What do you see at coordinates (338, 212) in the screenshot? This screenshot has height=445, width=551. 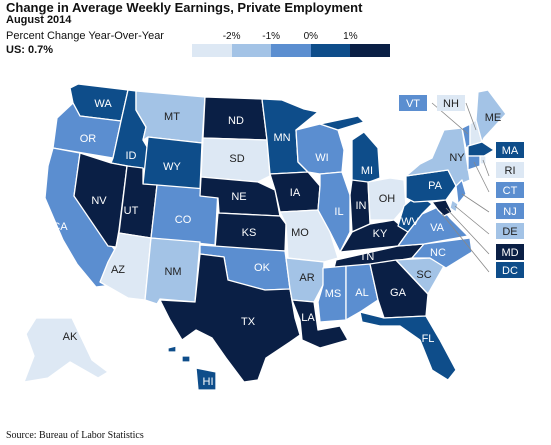 I see `state-label-IL: IL` at bounding box center [338, 212].